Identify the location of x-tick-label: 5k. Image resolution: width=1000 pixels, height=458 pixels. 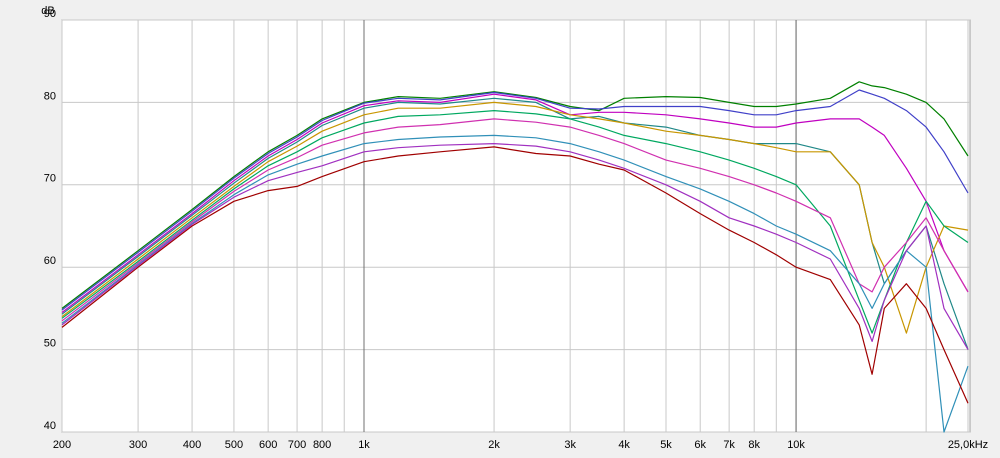
(666, 445).